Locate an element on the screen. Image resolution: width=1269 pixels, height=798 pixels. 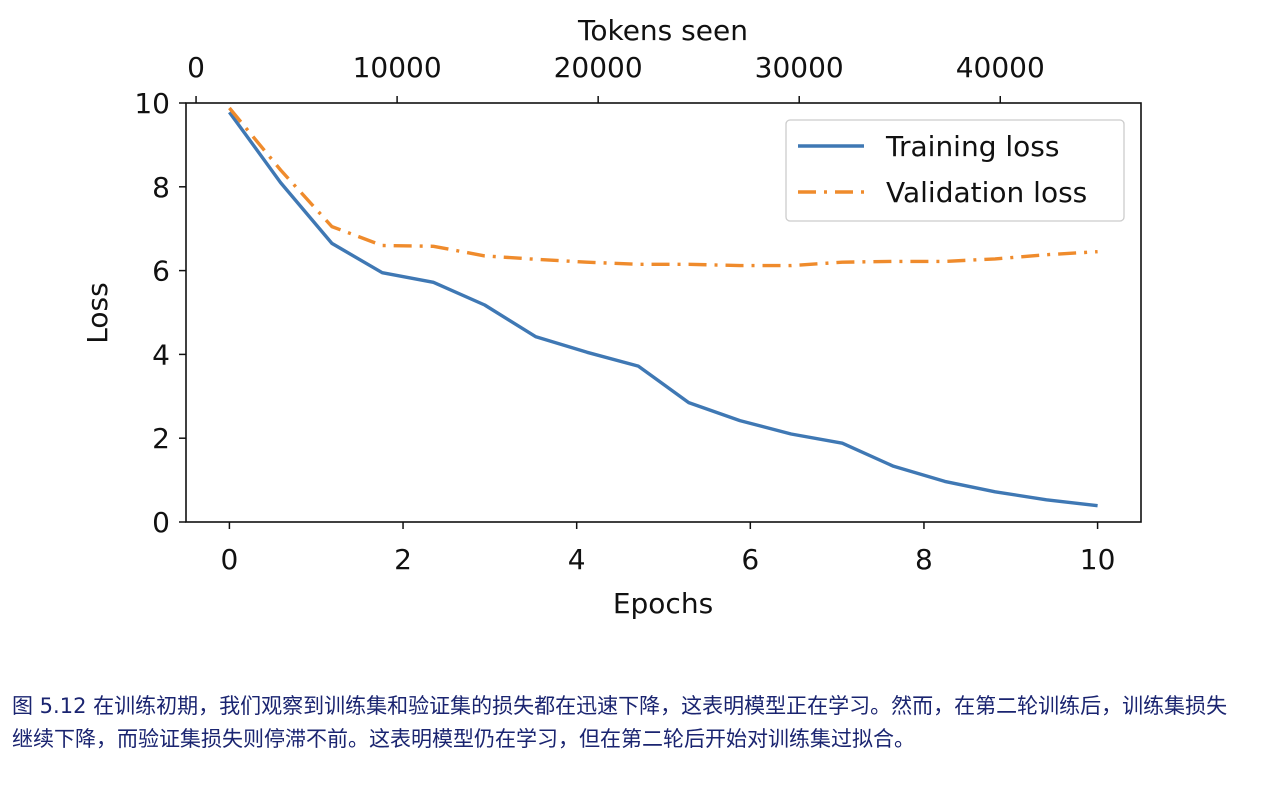
x-tick-label: 4 is located at coordinates (577, 559).